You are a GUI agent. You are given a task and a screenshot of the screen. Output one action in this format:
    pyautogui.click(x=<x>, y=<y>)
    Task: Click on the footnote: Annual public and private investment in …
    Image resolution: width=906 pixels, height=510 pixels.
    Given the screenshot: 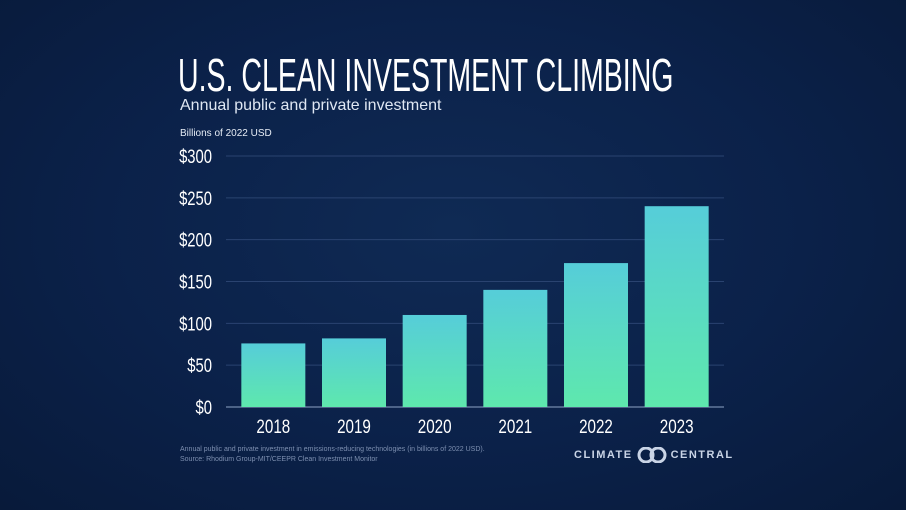 What is the action you would take?
    pyautogui.click(x=332, y=455)
    